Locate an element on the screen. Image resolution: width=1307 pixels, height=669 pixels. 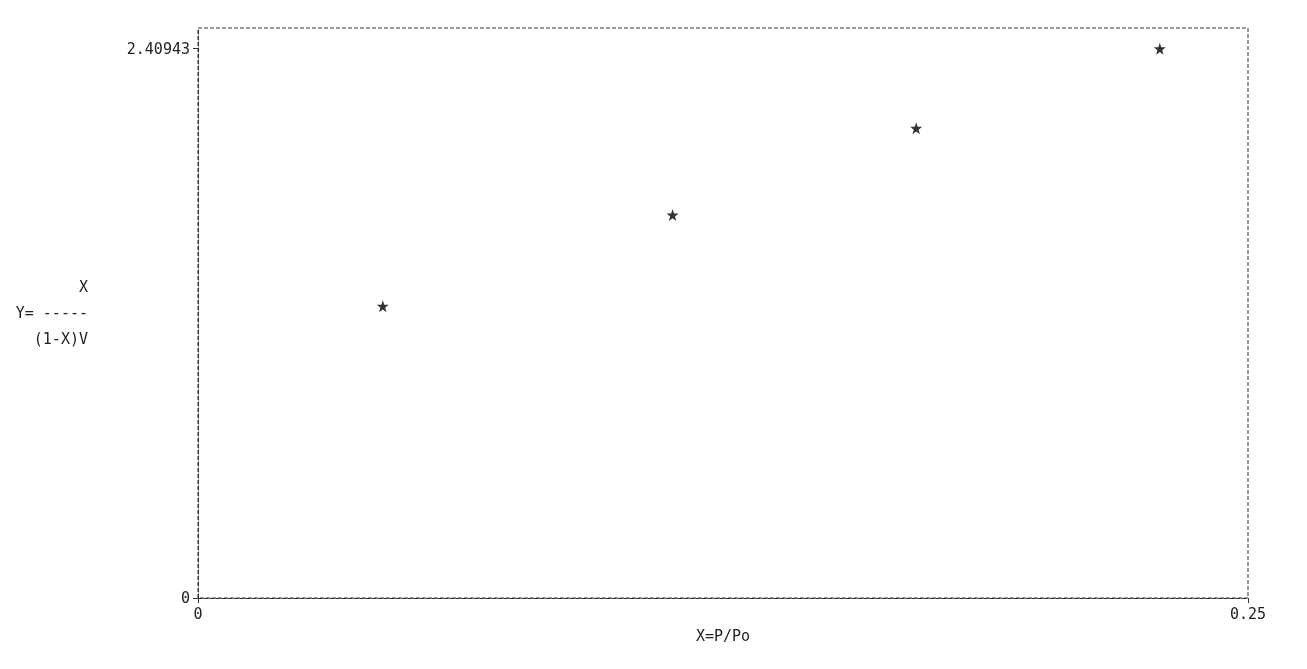
y-tick-label: 2.40943 is located at coordinates (158, 48).